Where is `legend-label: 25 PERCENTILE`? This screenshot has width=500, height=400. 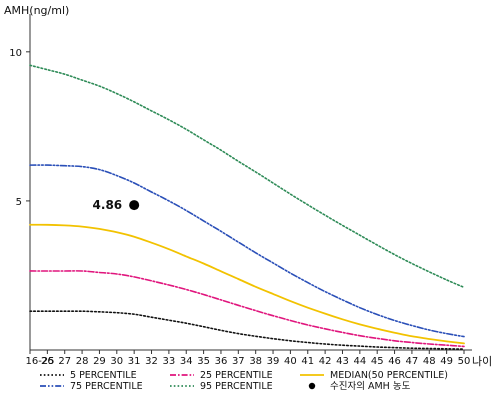 legend-label: 25 PERCENTILE is located at coordinates (236, 375).